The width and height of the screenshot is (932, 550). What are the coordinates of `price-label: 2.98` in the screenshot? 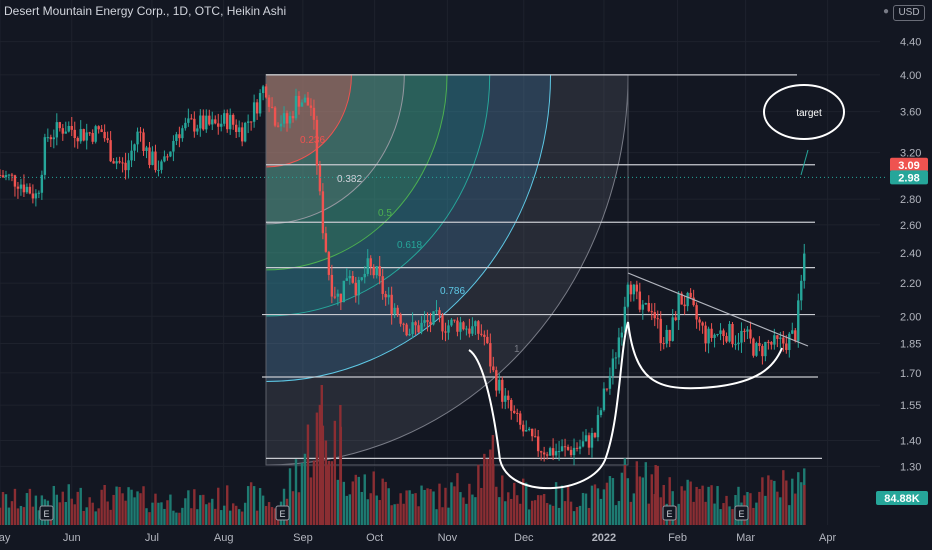 It's located at (908, 178).